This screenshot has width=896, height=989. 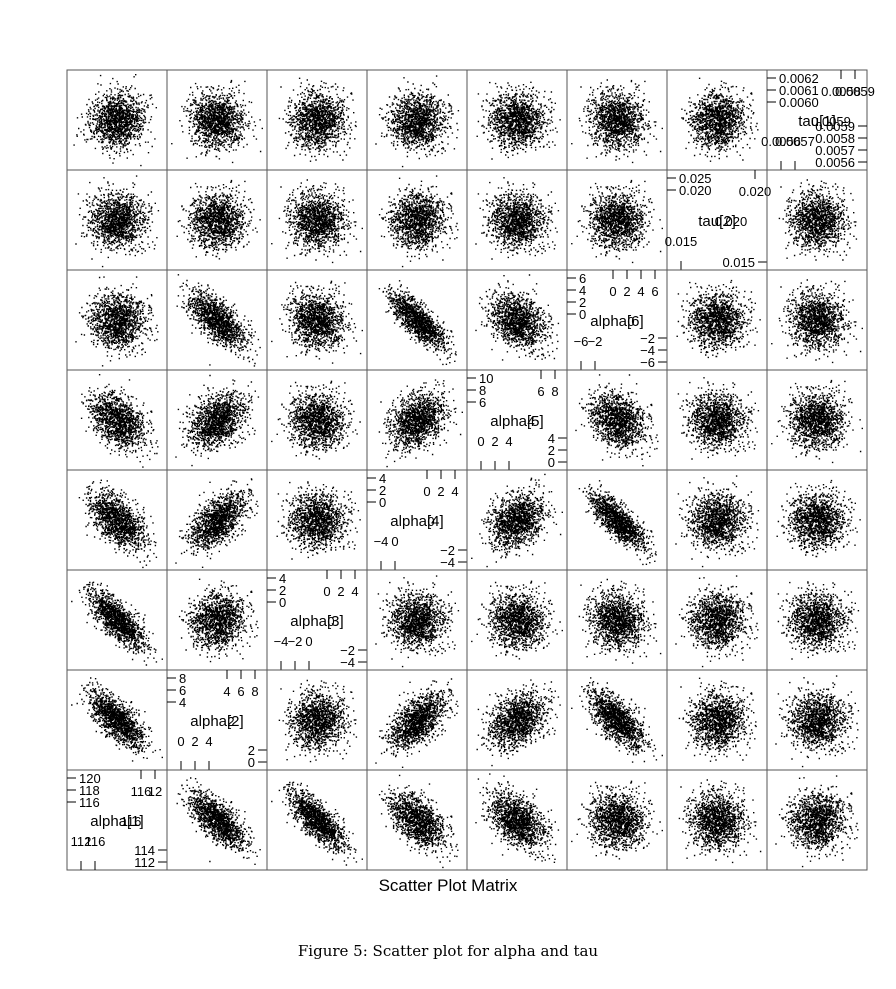 What do you see at coordinates (530, 421) in the screenshot?
I see `diagonal-mid-tick: 4` at bounding box center [530, 421].